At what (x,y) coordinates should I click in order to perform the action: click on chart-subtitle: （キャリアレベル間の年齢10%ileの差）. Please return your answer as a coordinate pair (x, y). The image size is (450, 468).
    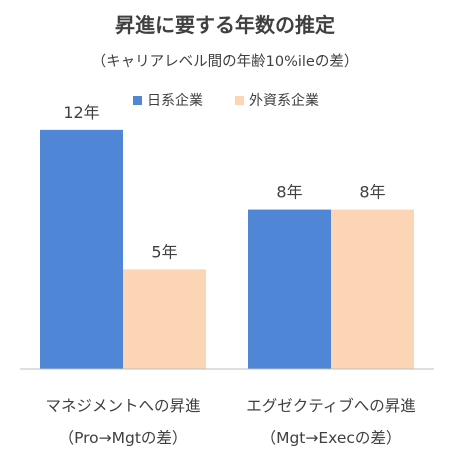
    Looking at the image, I should click on (225, 61).